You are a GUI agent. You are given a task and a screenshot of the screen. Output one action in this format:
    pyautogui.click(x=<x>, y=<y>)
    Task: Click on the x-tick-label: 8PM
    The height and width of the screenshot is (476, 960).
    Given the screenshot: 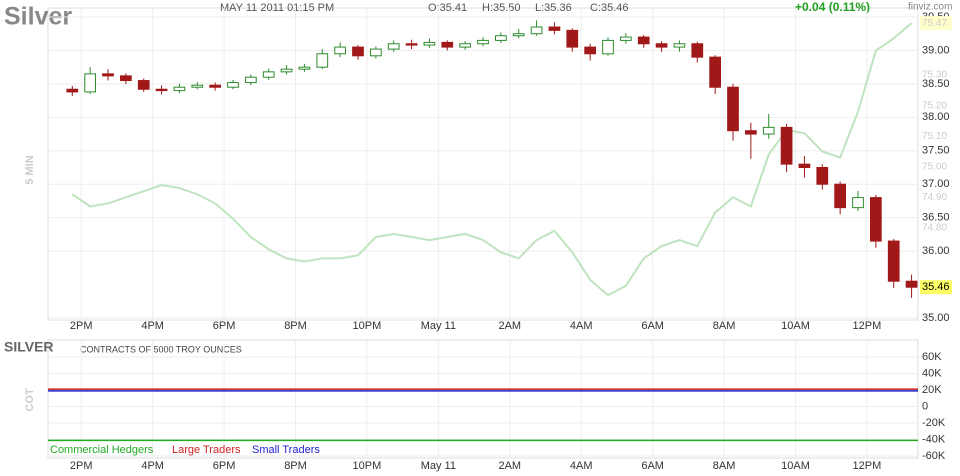 What is the action you would take?
    pyautogui.click(x=295, y=326)
    